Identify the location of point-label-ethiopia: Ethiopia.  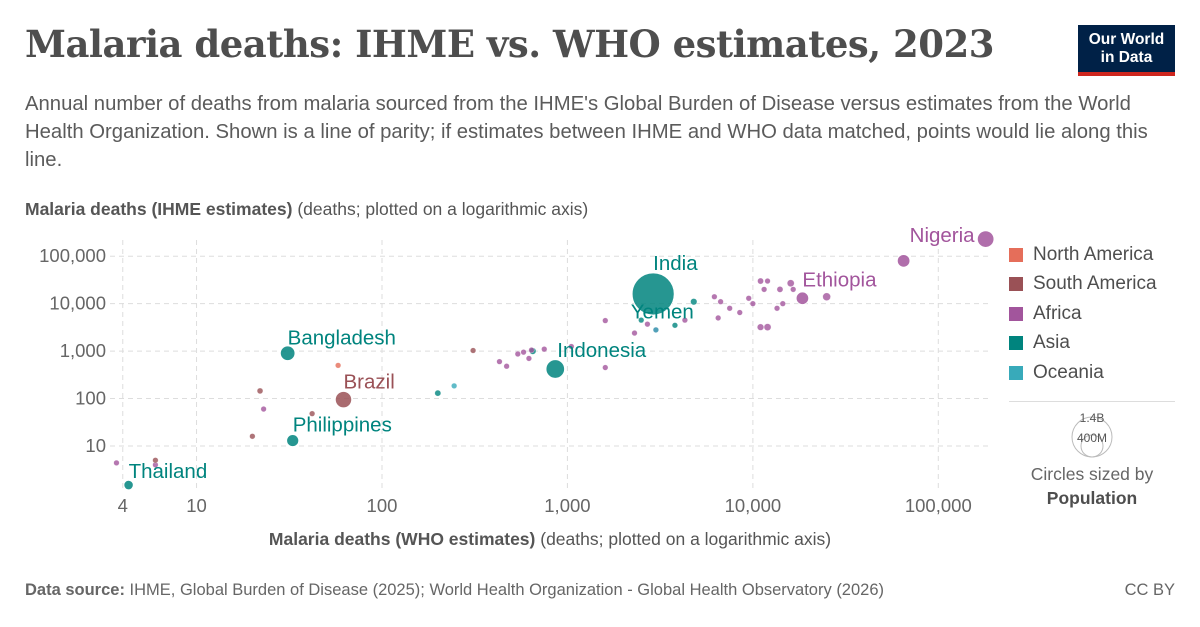
(839, 279).